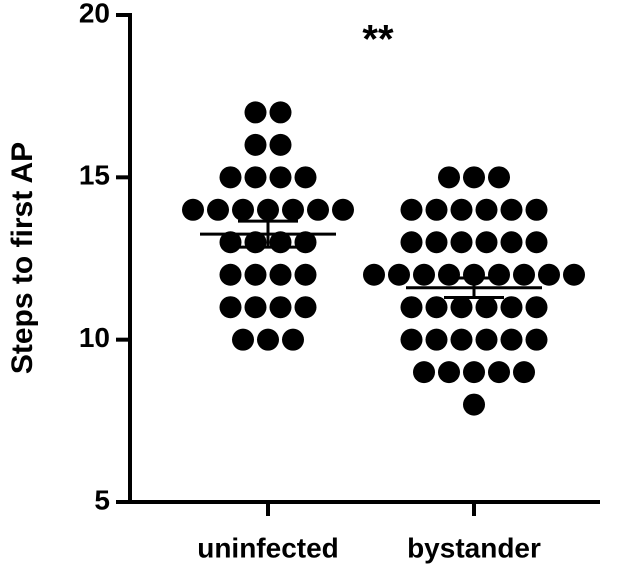 The width and height of the screenshot is (617, 569). Describe the element at coordinates (378, 40) in the screenshot. I see `significance-annotation: **` at that location.